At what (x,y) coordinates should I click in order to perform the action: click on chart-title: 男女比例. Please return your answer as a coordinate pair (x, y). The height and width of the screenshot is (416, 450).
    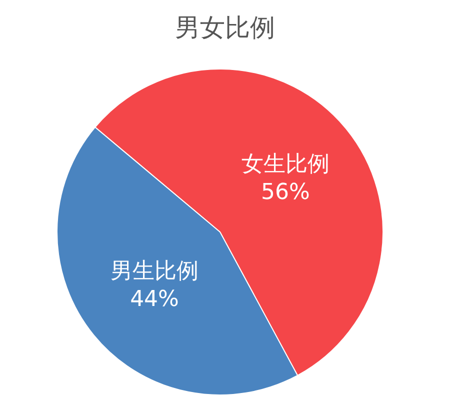
    Looking at the image, I should click on (225, 27).